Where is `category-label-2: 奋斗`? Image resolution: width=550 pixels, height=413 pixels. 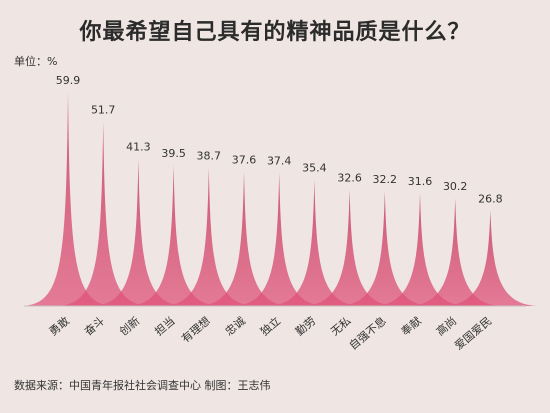
category-label-2: 奋斗 is located at coordinates (94, 326).